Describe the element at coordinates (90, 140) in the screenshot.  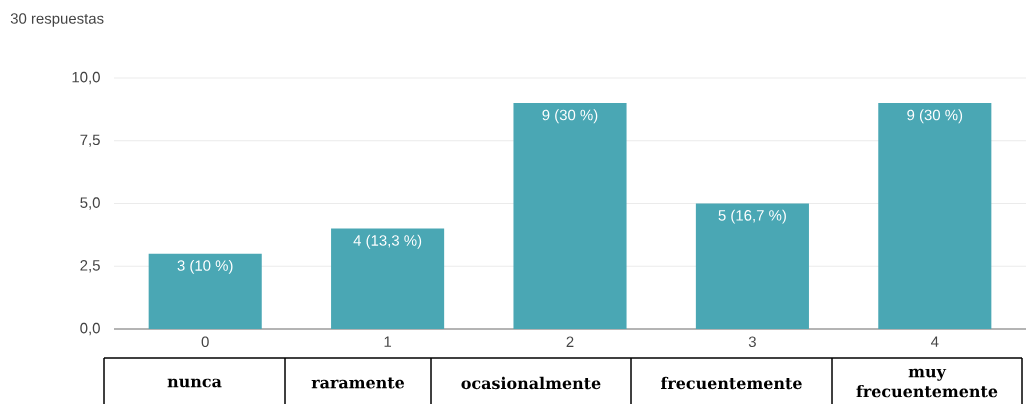
I see `y-tick-label: 7,5` at that location.